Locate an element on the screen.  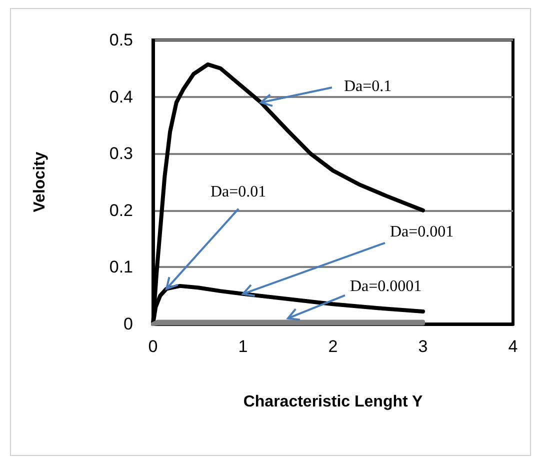
x-tick-label: 4 is located at coordinates (513, 346).